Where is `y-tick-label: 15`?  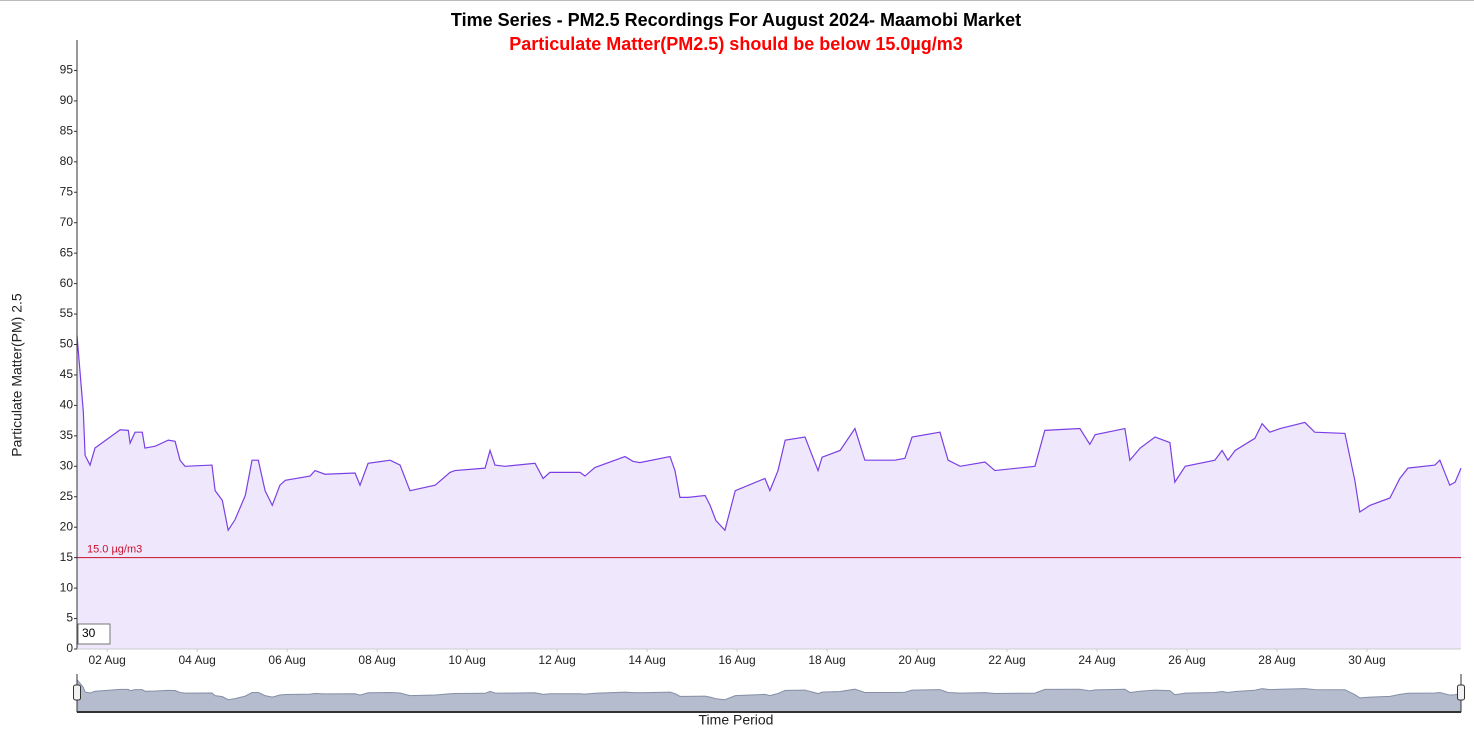 y-tick-label: 15 is located at coordinates (67, 557).